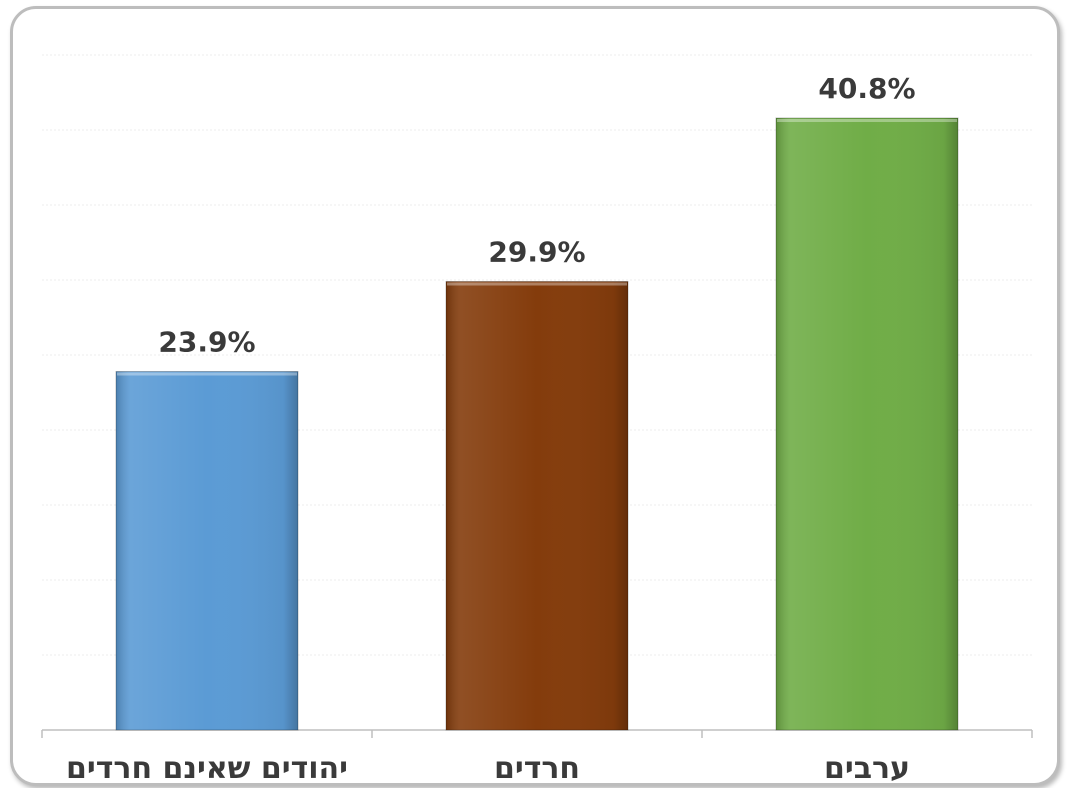 This screenshot has height=788, width=1069. What do you see at coordinates (537, 733) in the screenshot?
I see `x-axis` at bounding box center [537, 733].